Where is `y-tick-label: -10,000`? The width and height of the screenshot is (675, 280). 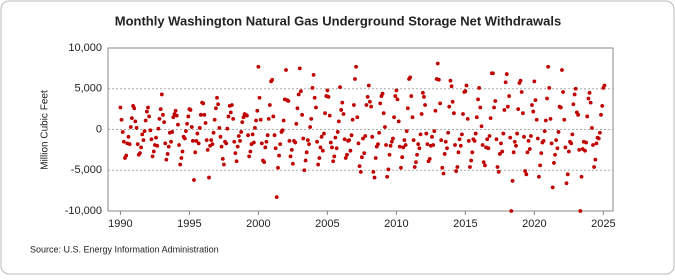 y-tick-label: -10,000 is located at coordinates (83, 211).